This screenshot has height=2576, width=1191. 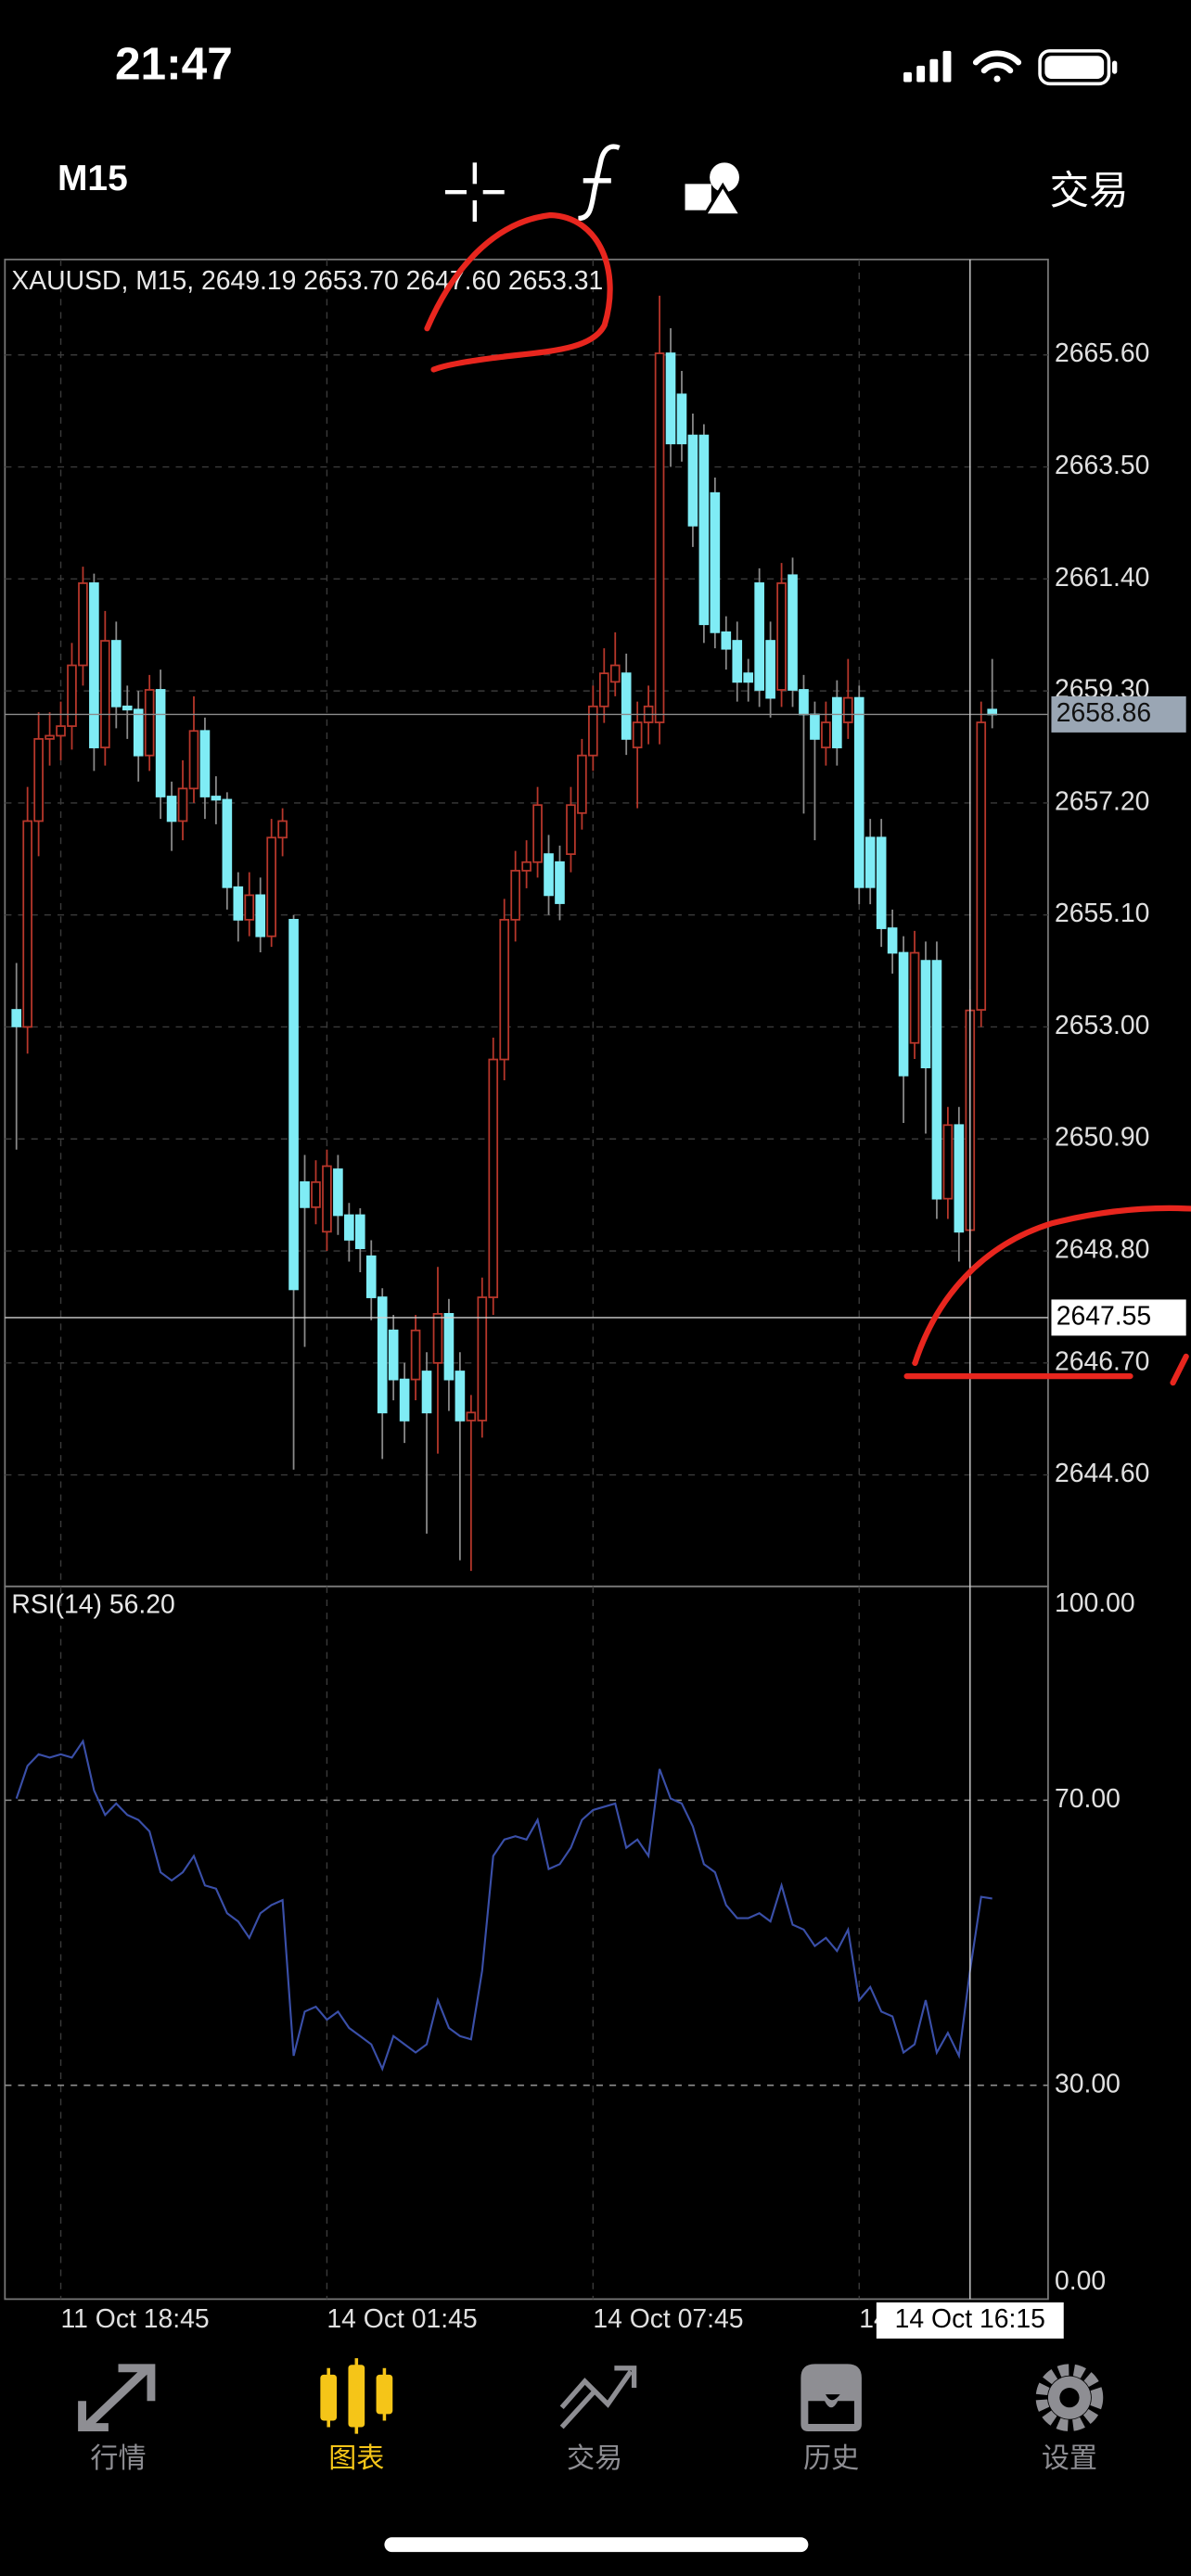 I want to click on y-tick-label: 2650.90, so click(x=1102, y=1138).